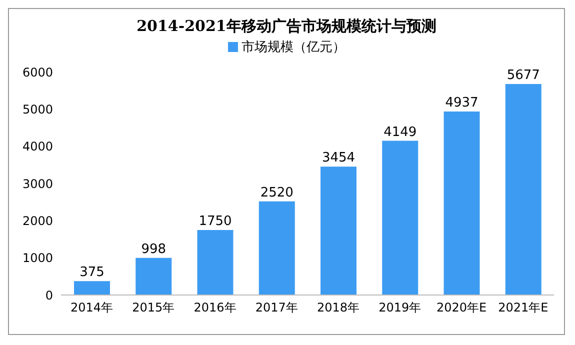  I want to click on data-label: 3454, so click(339, 158).